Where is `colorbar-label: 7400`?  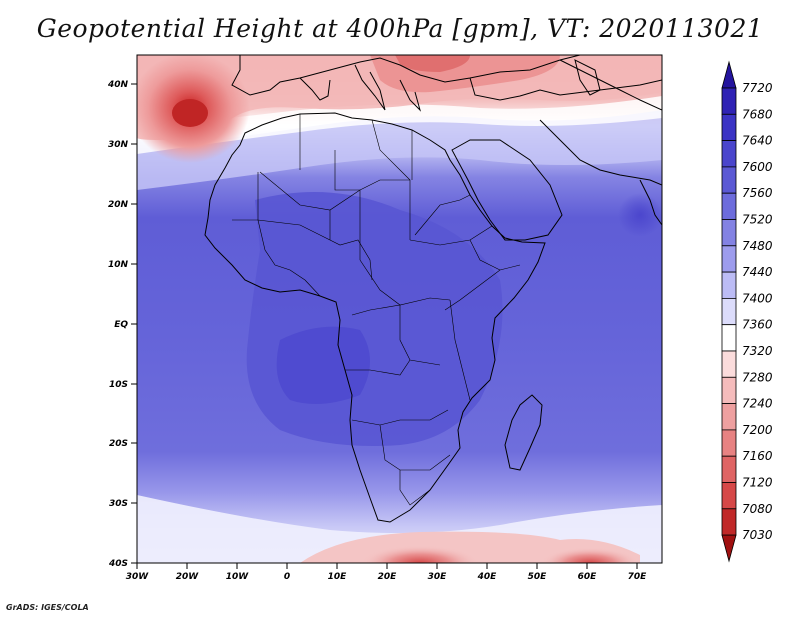
colorbar-label: 7400 is located at coordinates (757, 298).